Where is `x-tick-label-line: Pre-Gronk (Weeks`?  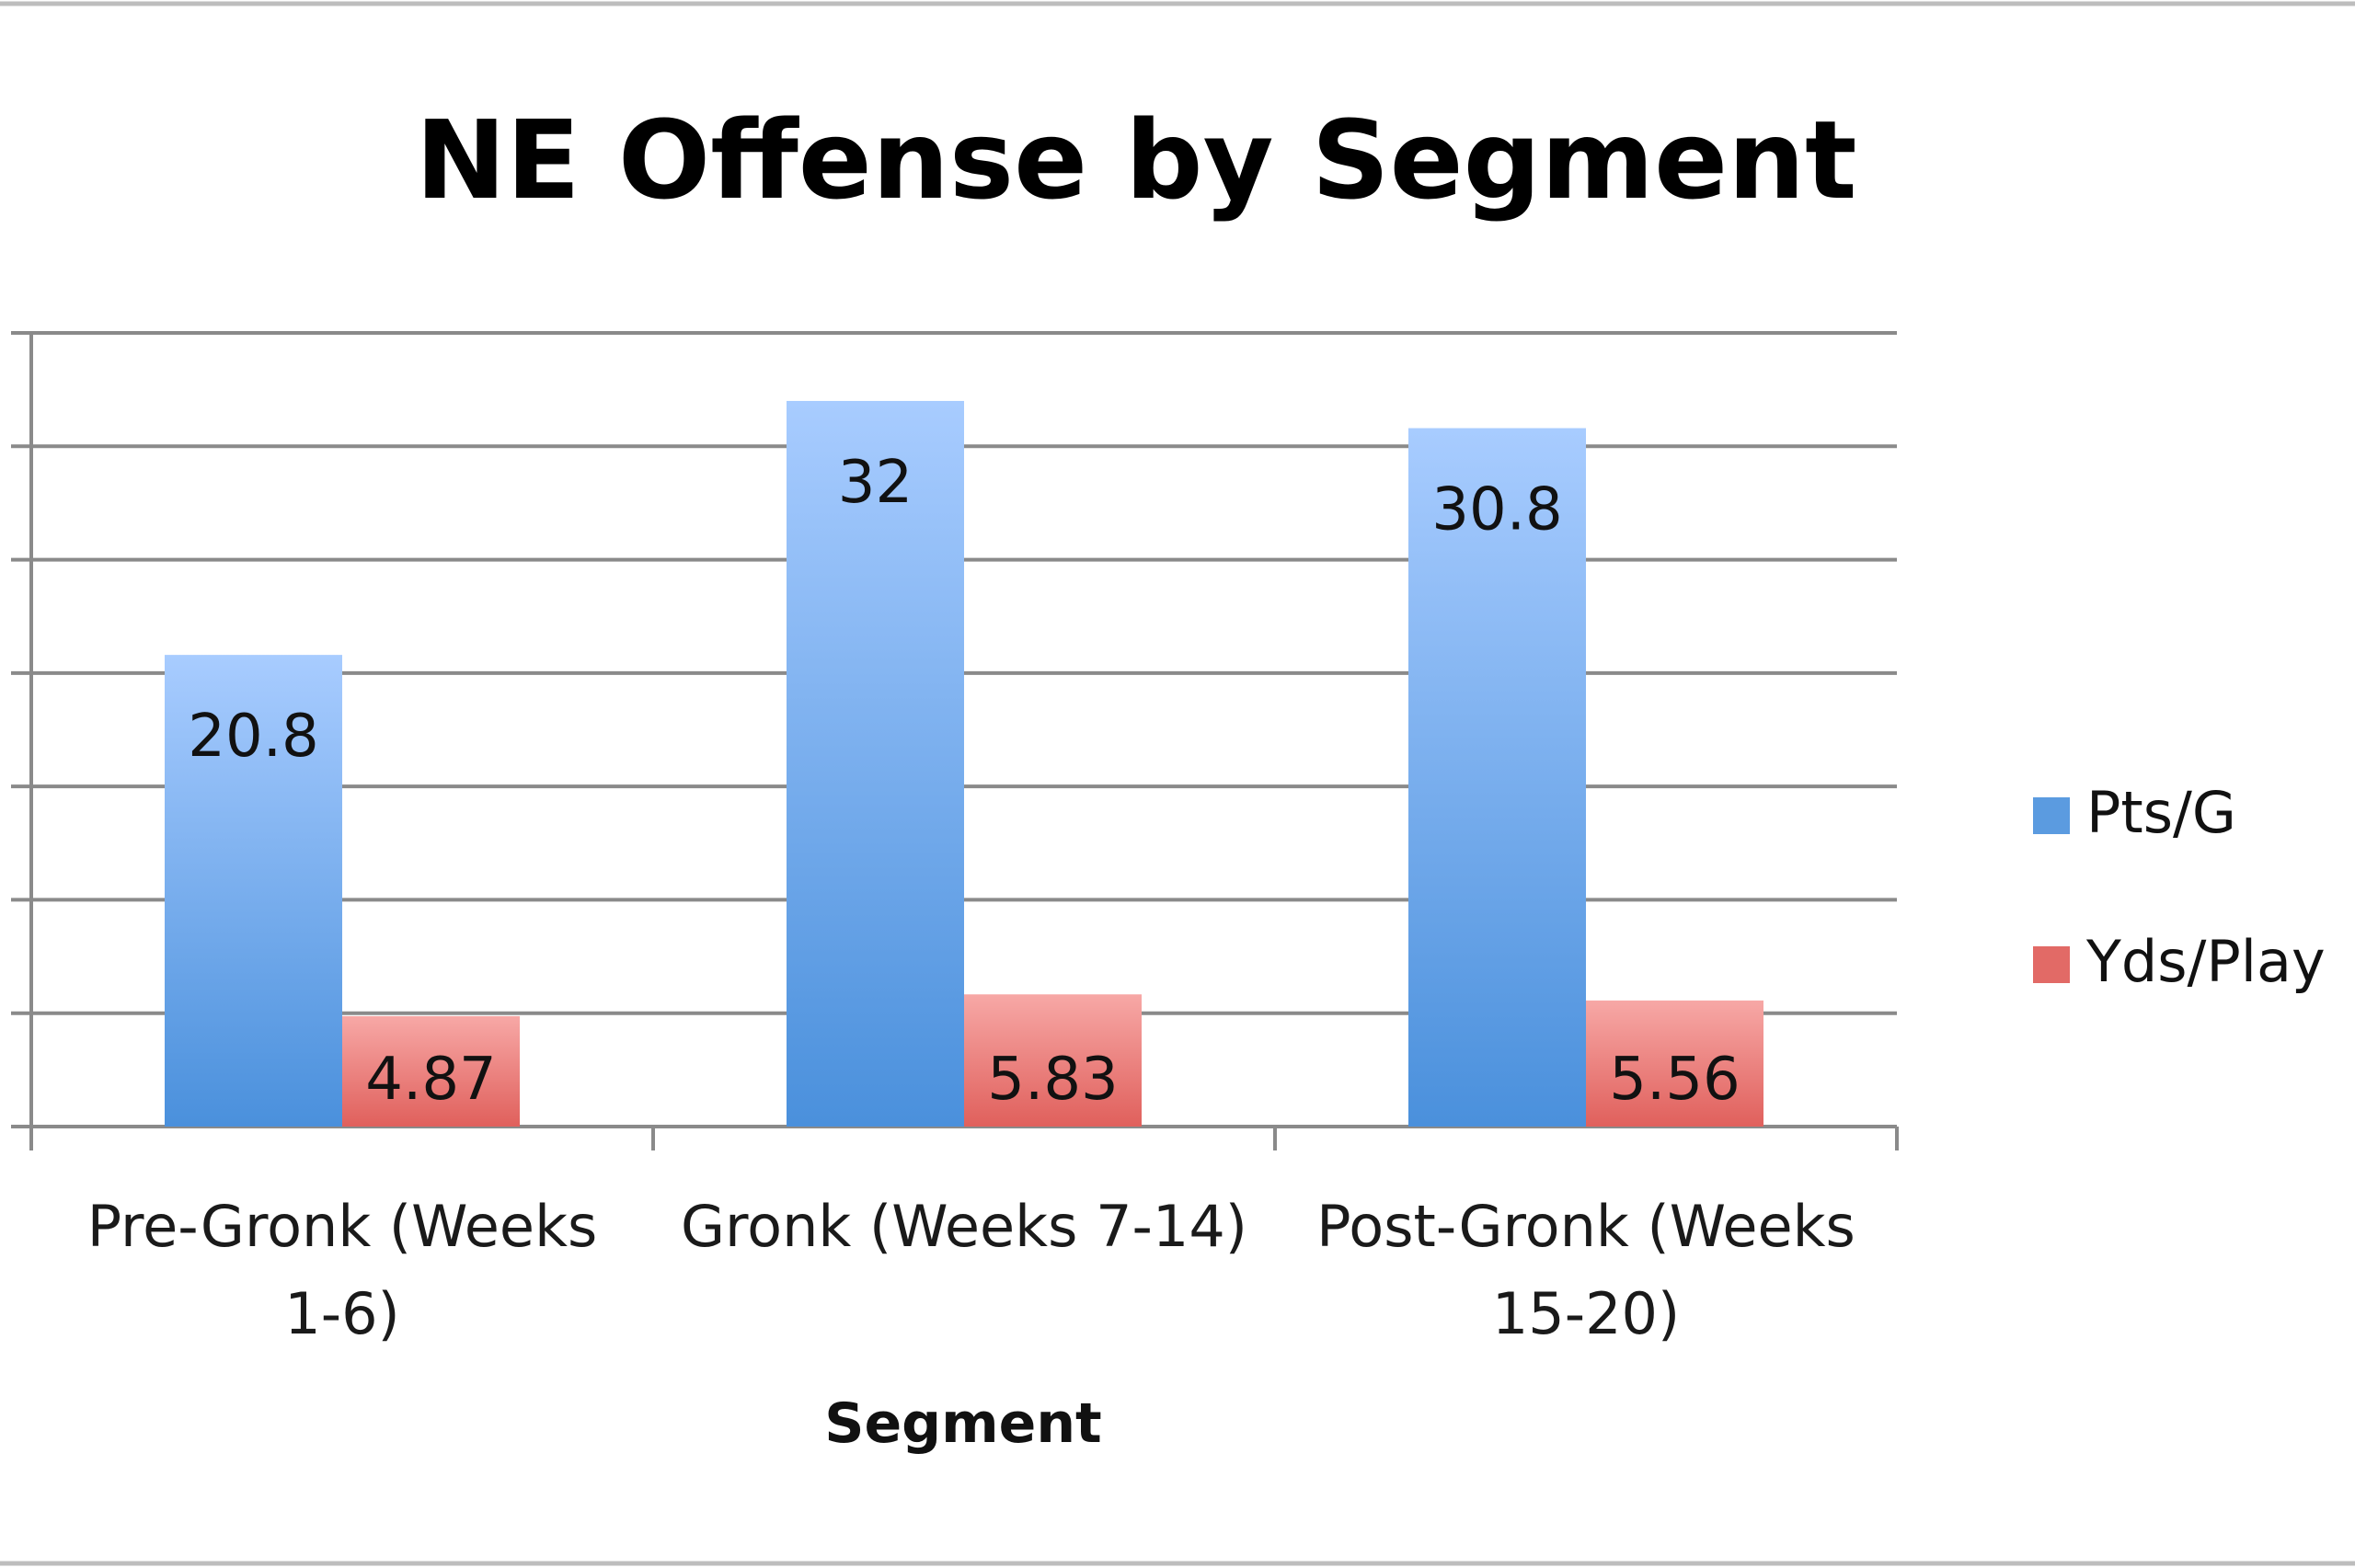
x-tick-label-line: Pre-Gronk (Weeks is located at coordinates (342, 1226).